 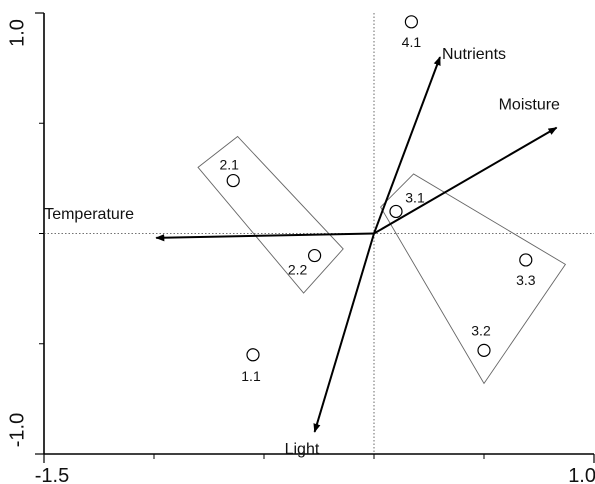 I want to click on sample-point-3.2, so click(x=484, y=350).